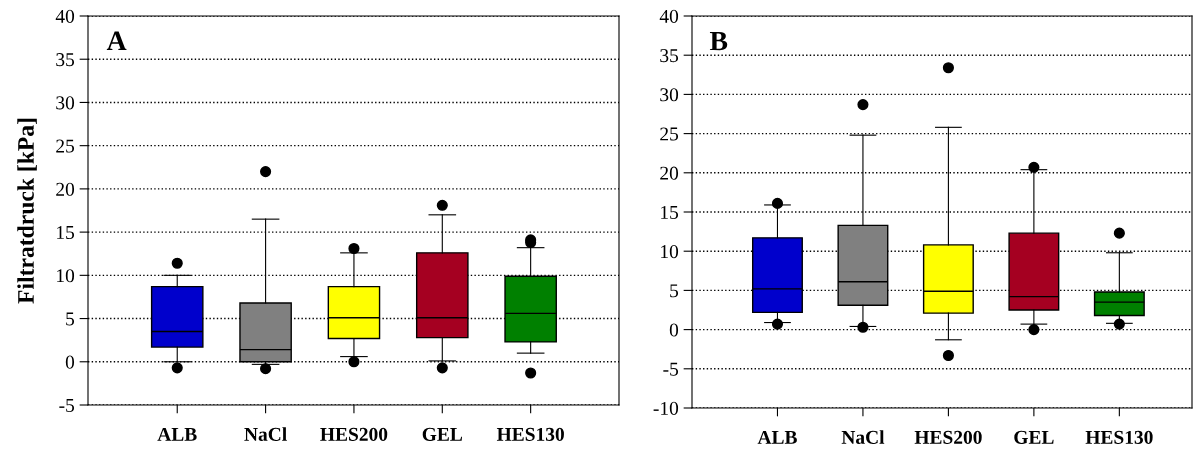  I want to click on y-tick-label: -10, so click(666, 408).